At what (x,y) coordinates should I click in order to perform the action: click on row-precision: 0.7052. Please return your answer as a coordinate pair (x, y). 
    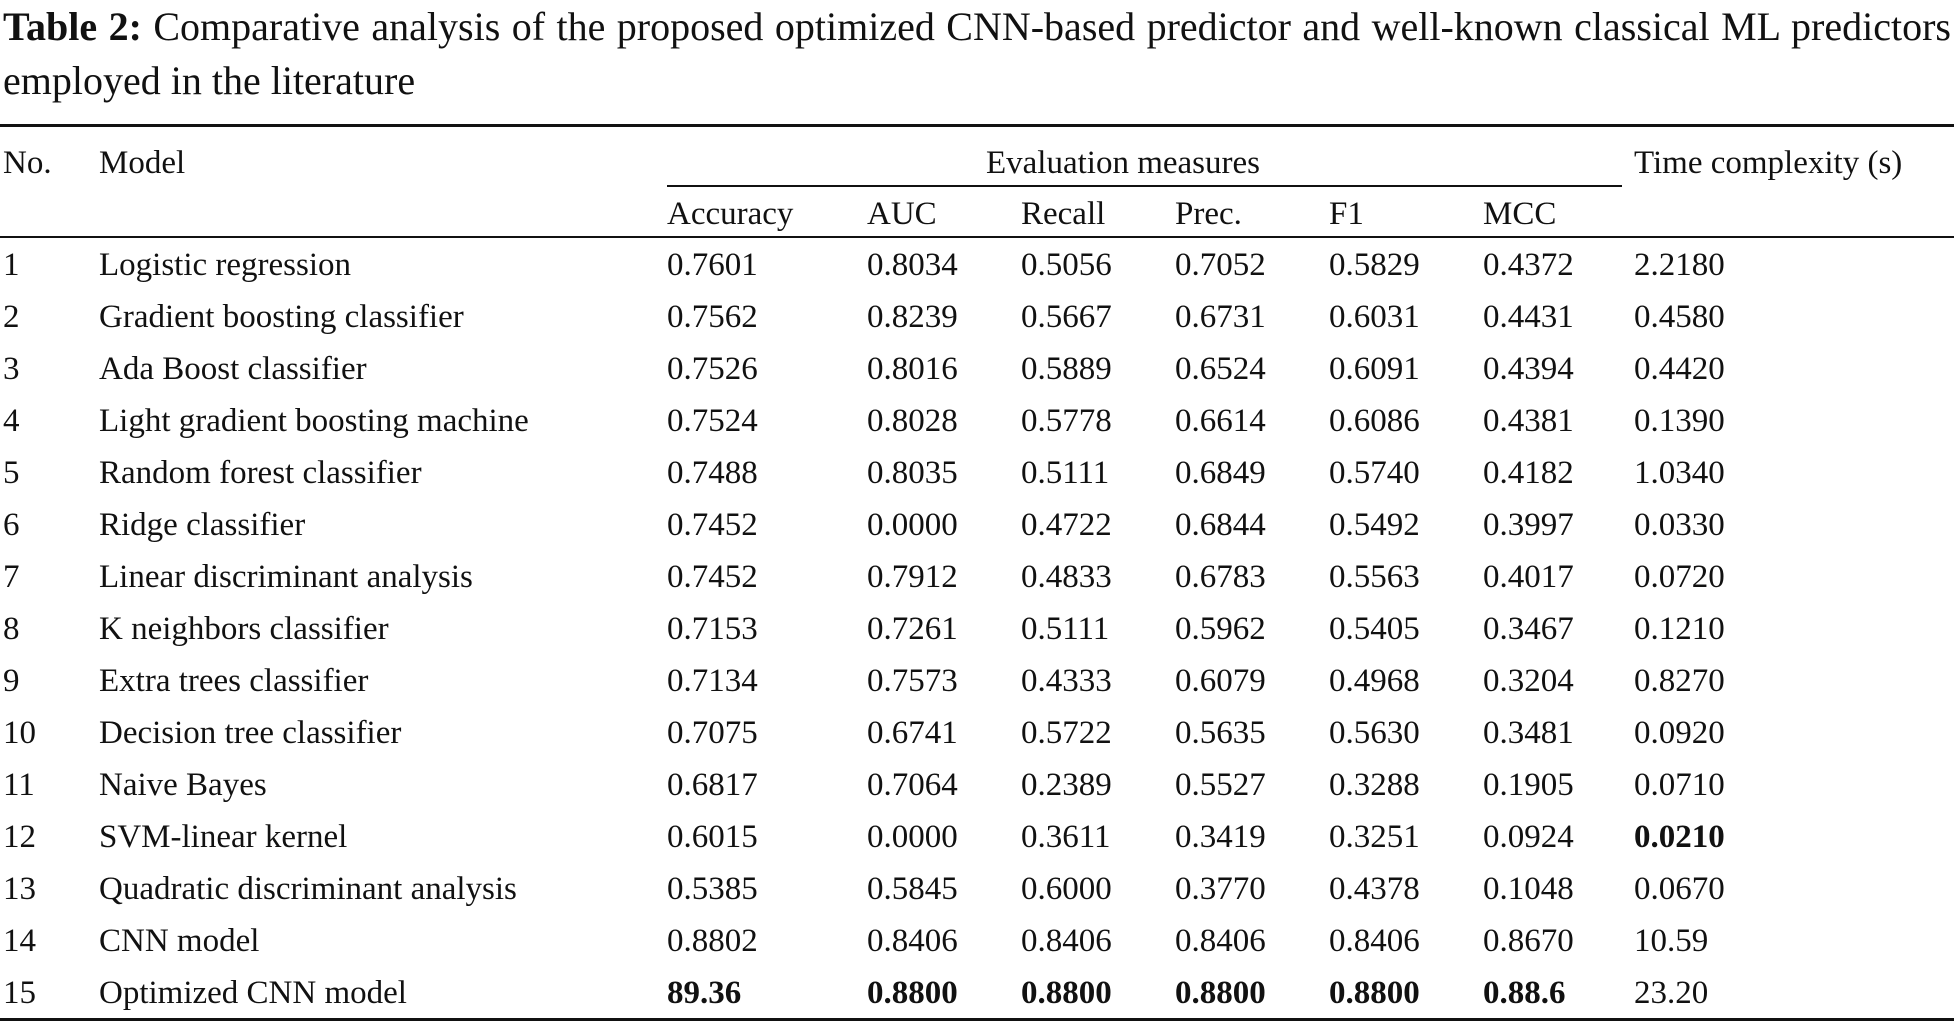
    Looking at the image, I should click on (1220, 265).